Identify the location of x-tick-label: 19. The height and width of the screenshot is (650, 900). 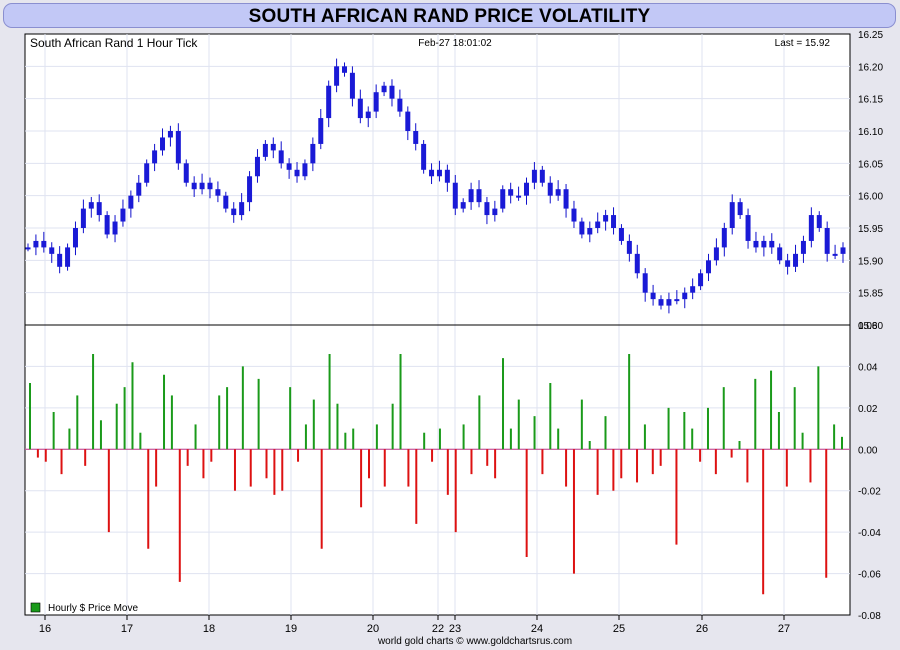
(291, 629).